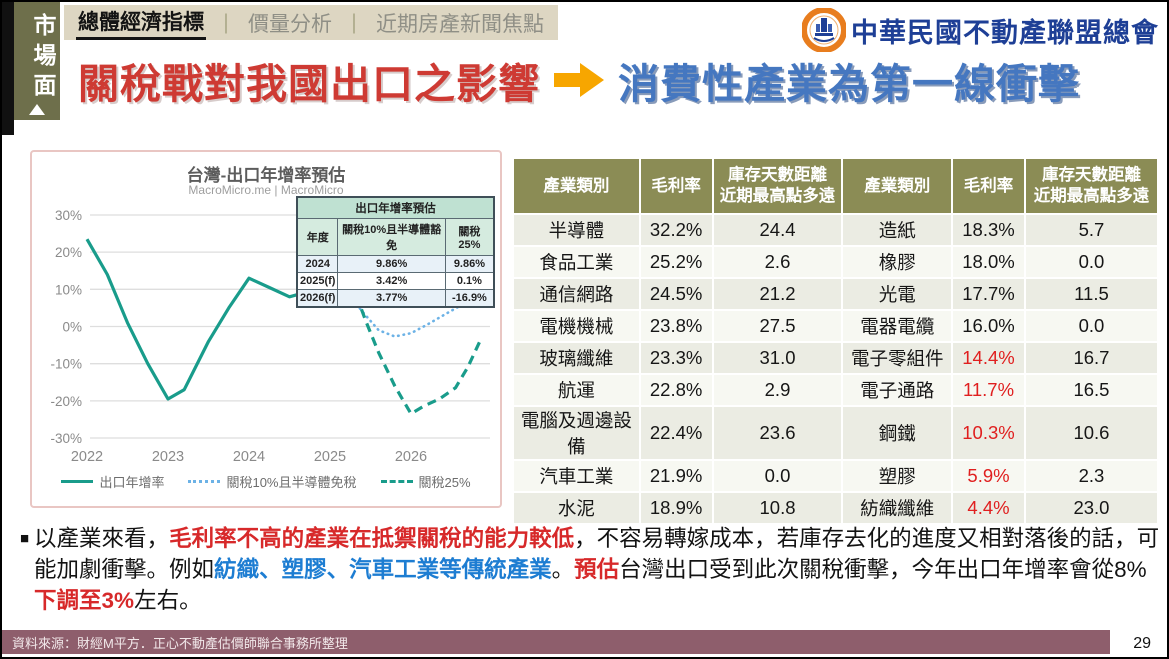  I want to click on market-tab: 市場面, so click(37, 61).